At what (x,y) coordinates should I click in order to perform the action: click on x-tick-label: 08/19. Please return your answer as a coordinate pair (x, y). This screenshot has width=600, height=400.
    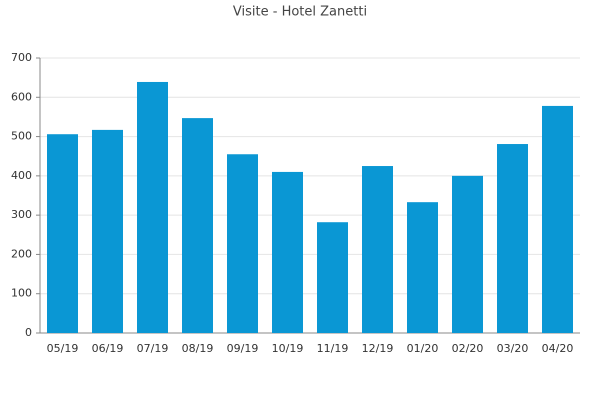
    Looking at the image, I should click on (198, 348).